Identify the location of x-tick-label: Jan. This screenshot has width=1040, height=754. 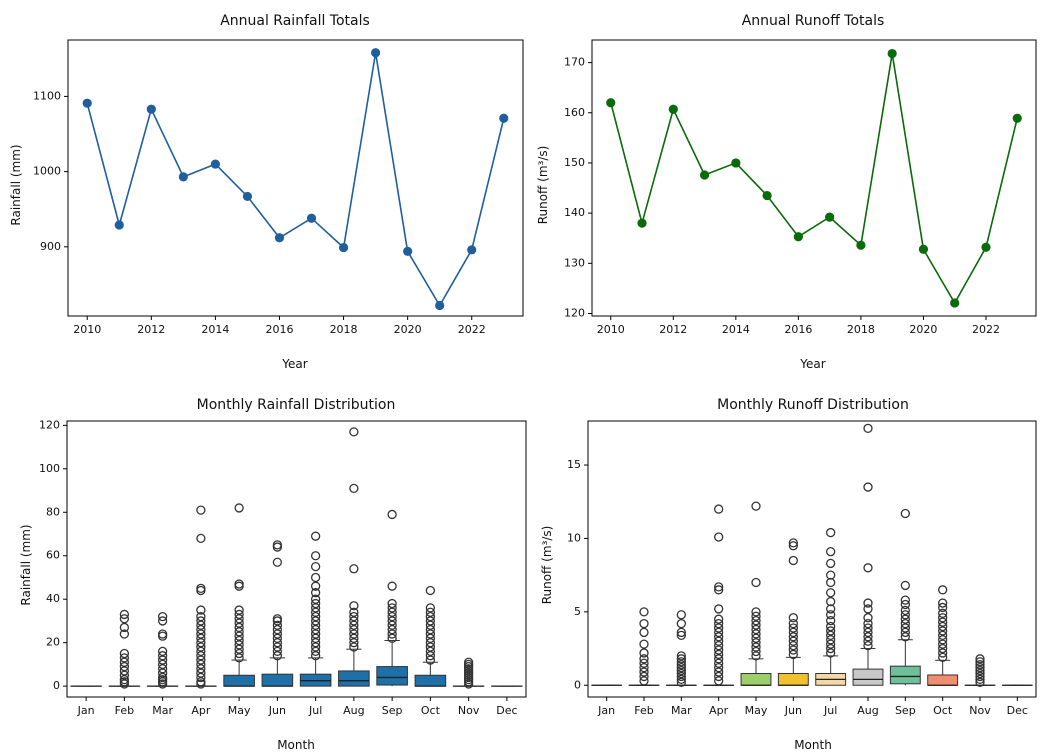
(606, 710).